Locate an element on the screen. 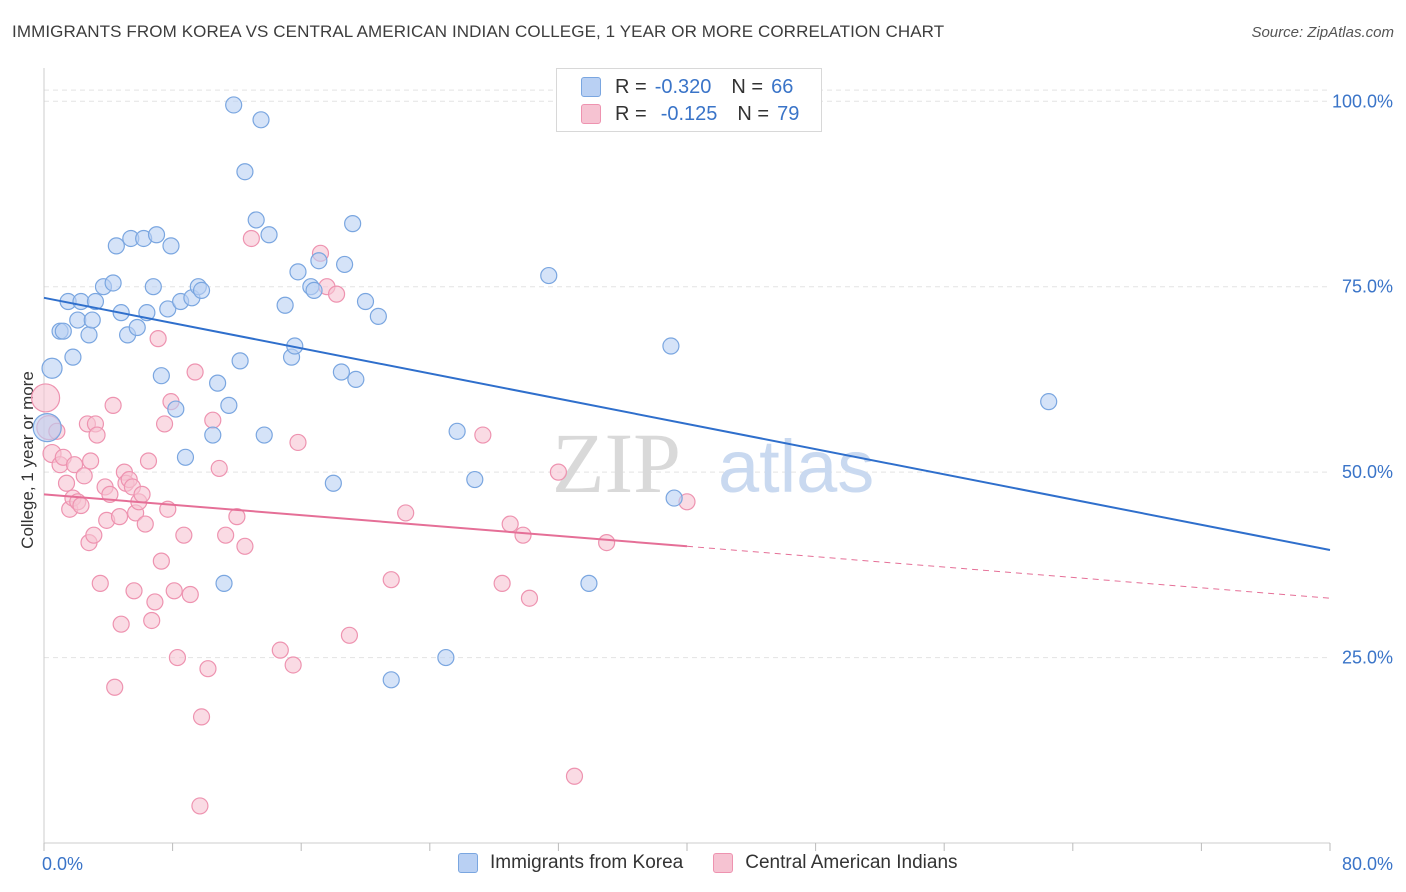 Image resolution: width=1406 pixels, height=892 pixels. cai-n-value: 79 is located at coordinates (788, 113).